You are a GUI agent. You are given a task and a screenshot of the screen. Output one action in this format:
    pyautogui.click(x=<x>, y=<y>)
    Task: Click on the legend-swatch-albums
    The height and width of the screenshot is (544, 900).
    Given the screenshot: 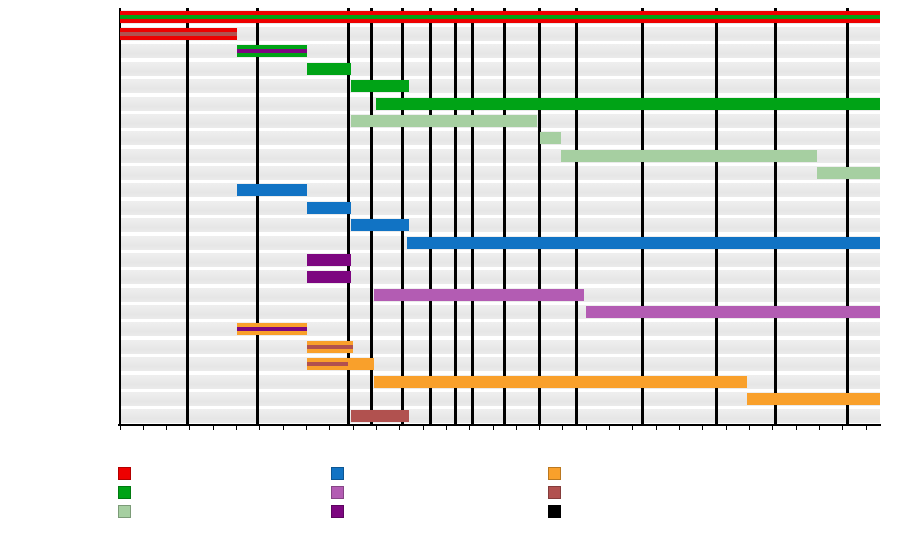 What is the action you would take?
    pyautogui.click(x=554, y=511)
    